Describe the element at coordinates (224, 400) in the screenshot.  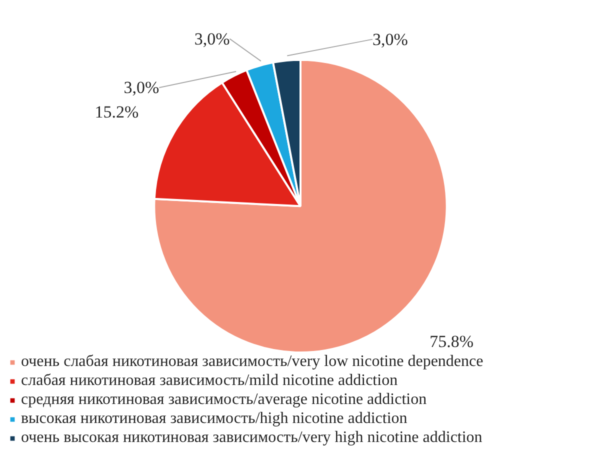
I see `legend-label: средняя никотиновая зависимость/average nicotine addiction` at that location.